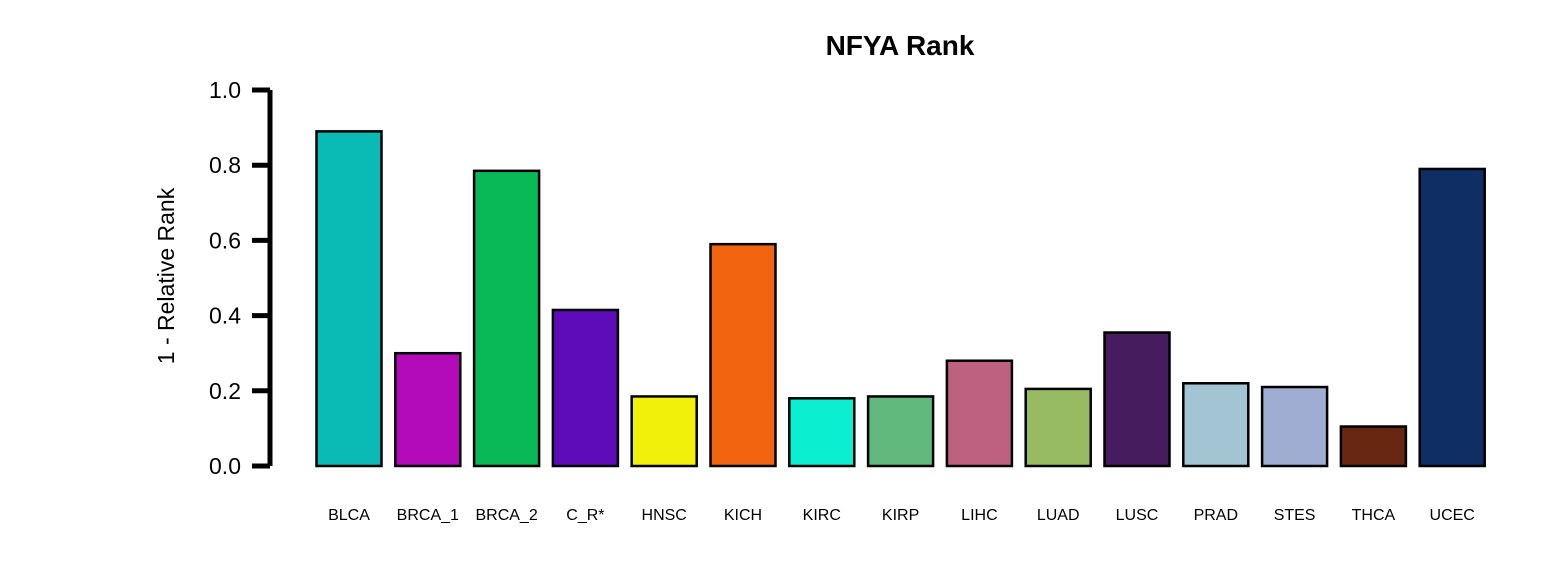 The width and height of the screenshot is (1560, 586). Describe the element at coordinates (428, 515) in the screenshot. I see `x-tick-label: BRCA_1` at that location.